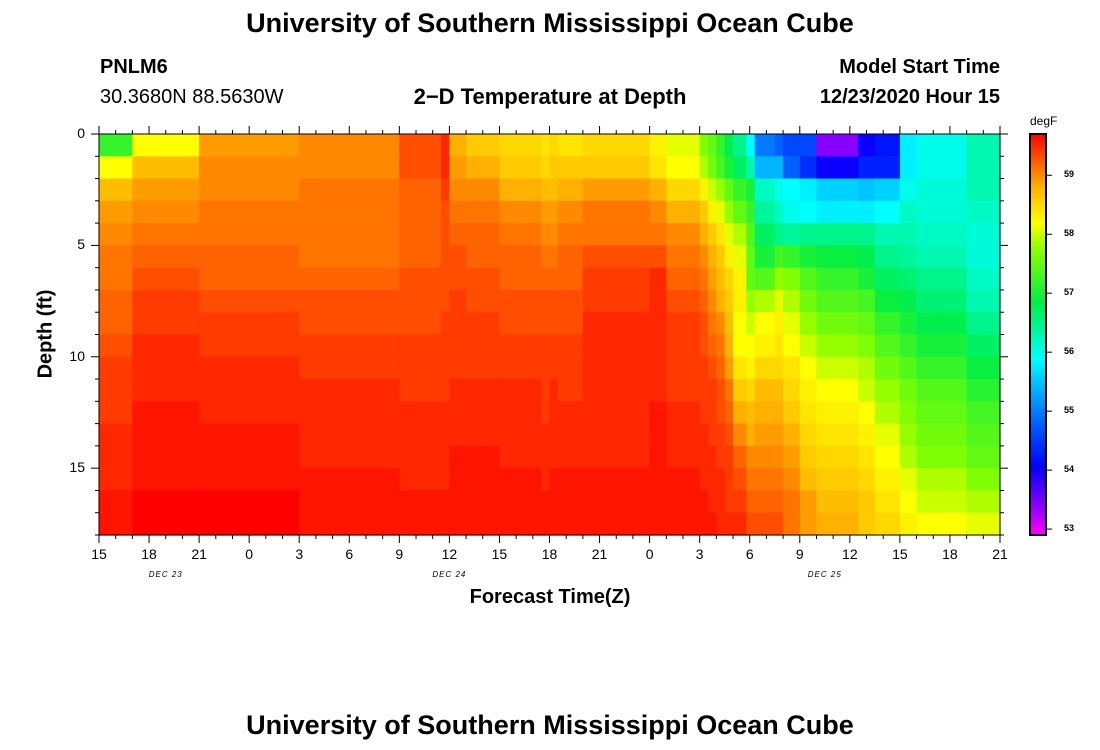 This screenshot has width=1100, height=750. I want to click on colorbar-tick-label: 58, so click(1069, 233).